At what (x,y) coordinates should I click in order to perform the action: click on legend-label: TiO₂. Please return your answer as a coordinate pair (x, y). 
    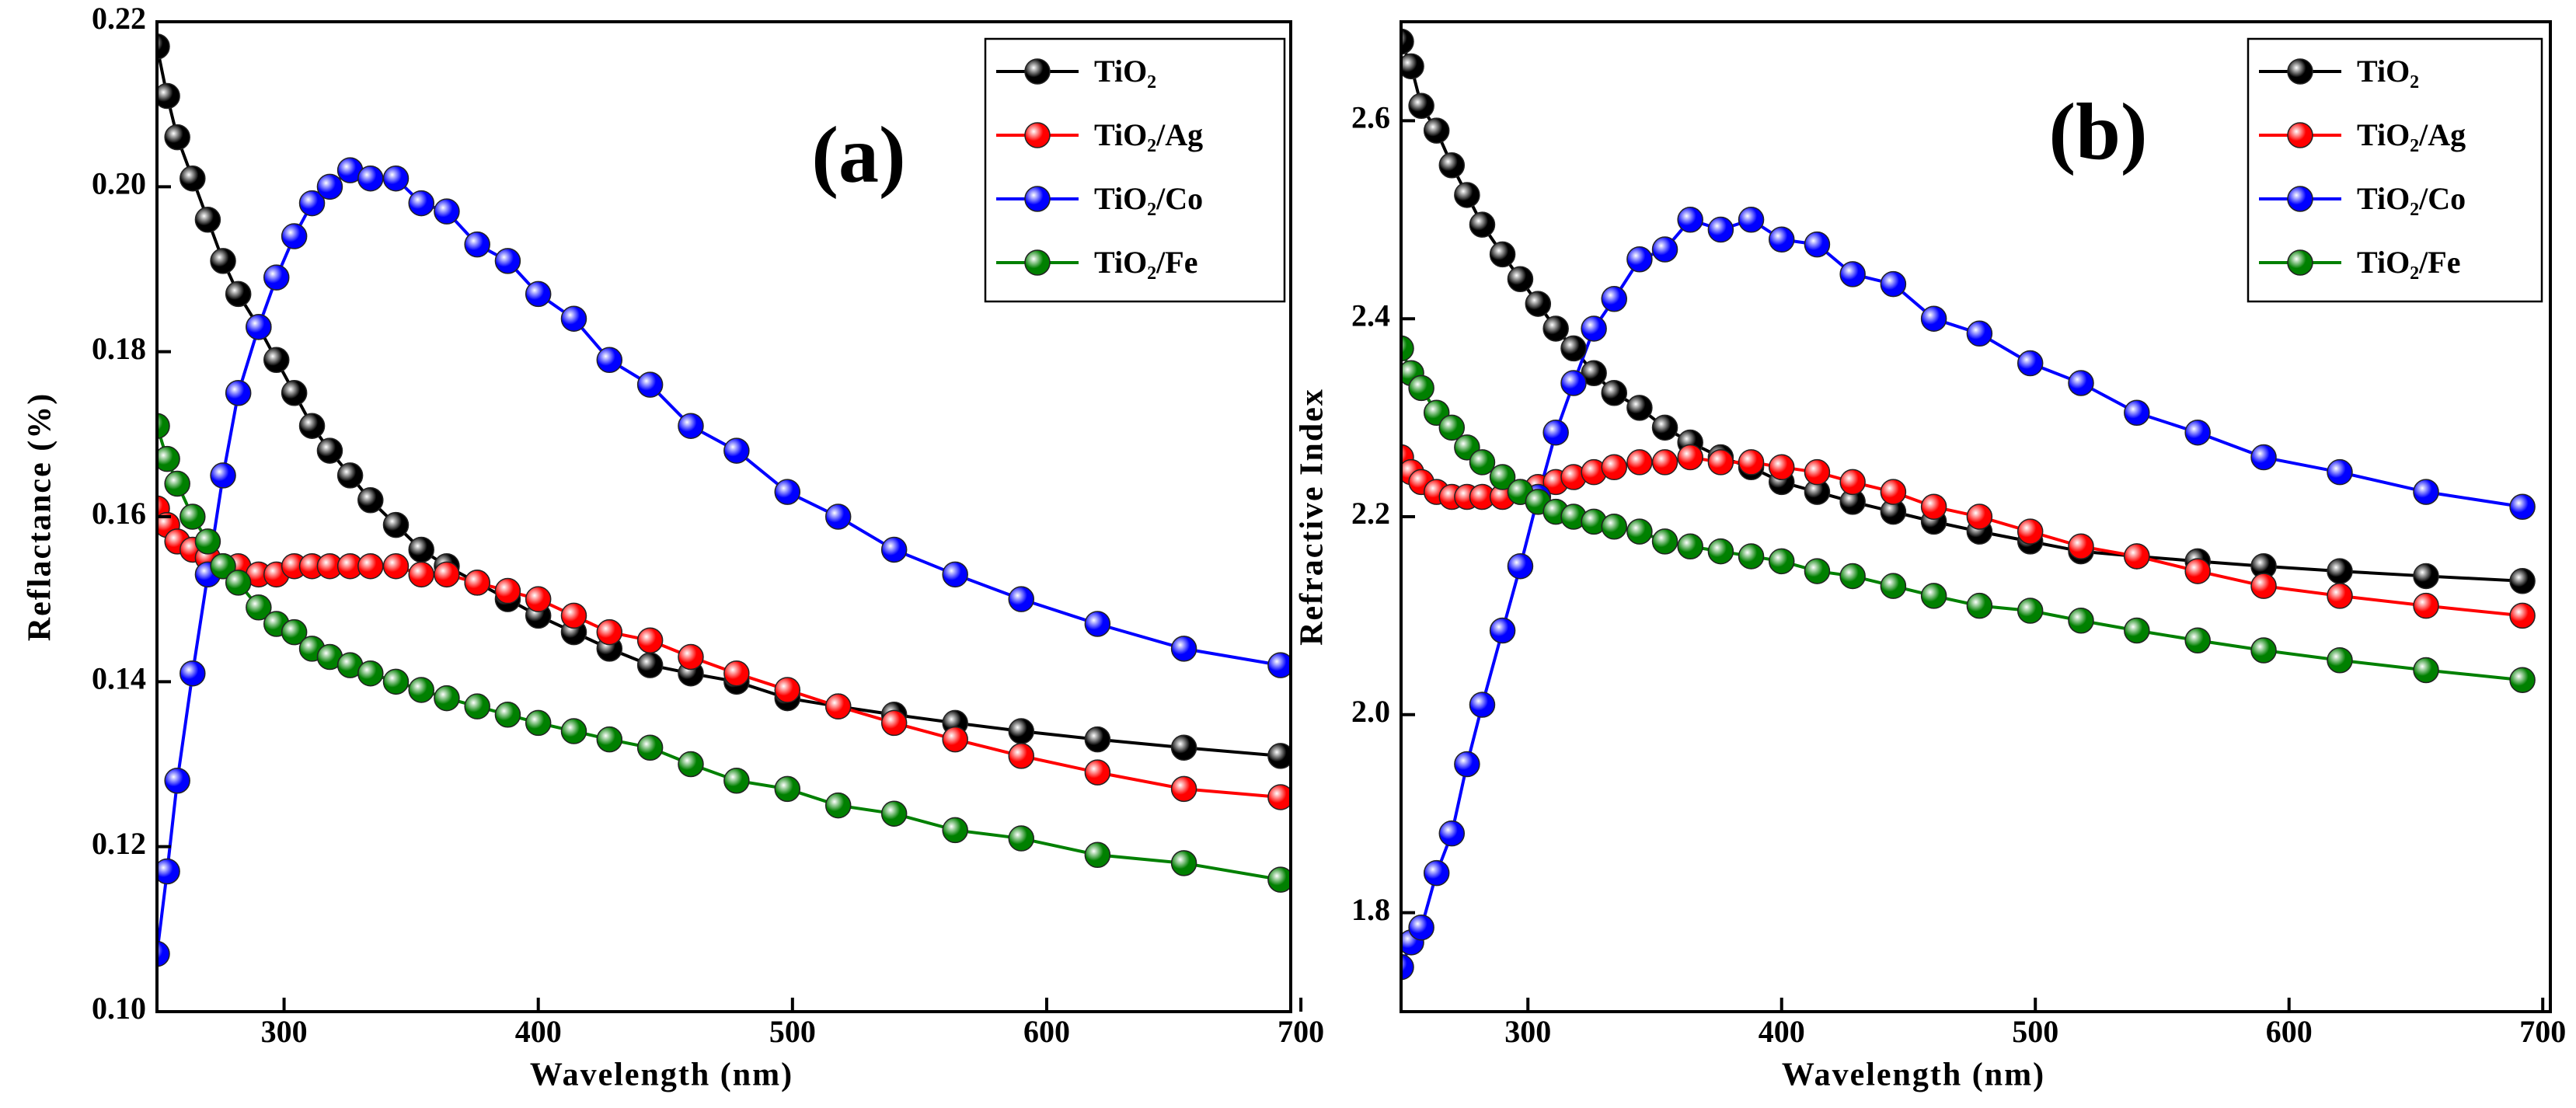
    Looking at the image, I should click on (2388, 71).